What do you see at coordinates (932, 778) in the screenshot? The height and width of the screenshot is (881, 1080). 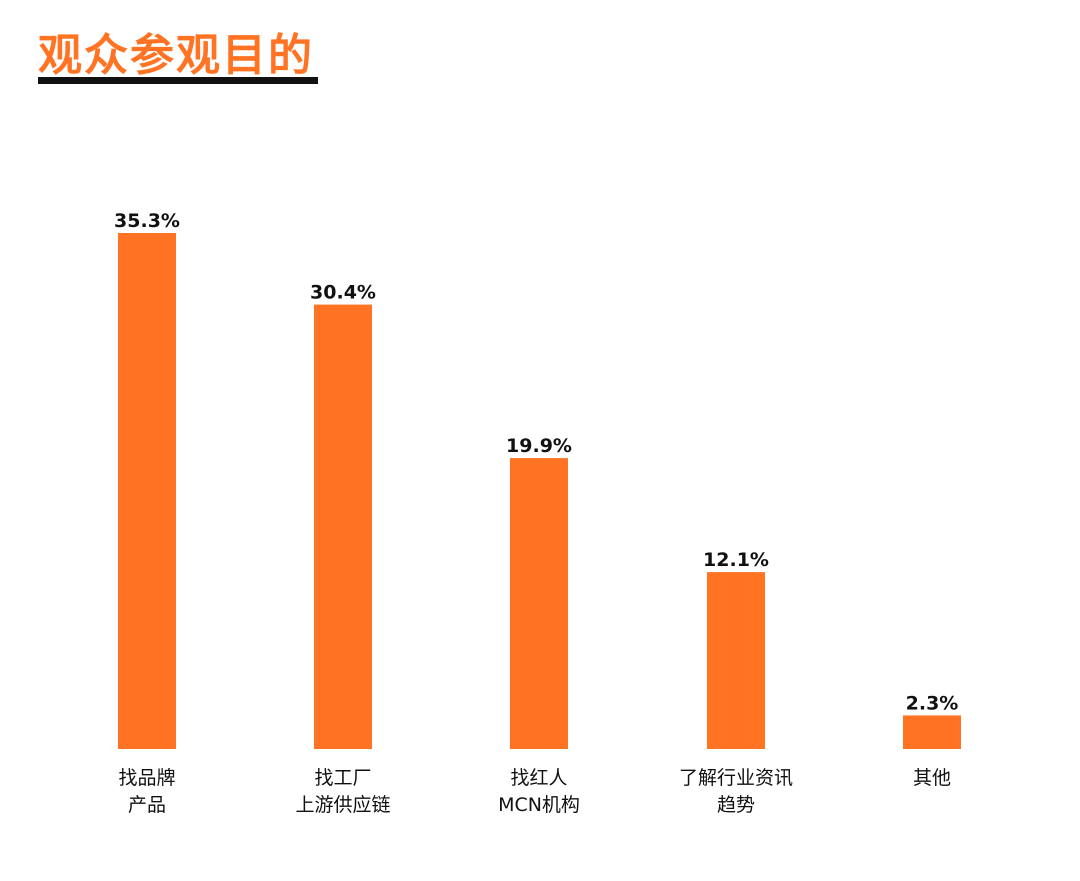 I see `category-label-4-line-0: 其他` at bounding box center [932, 778].